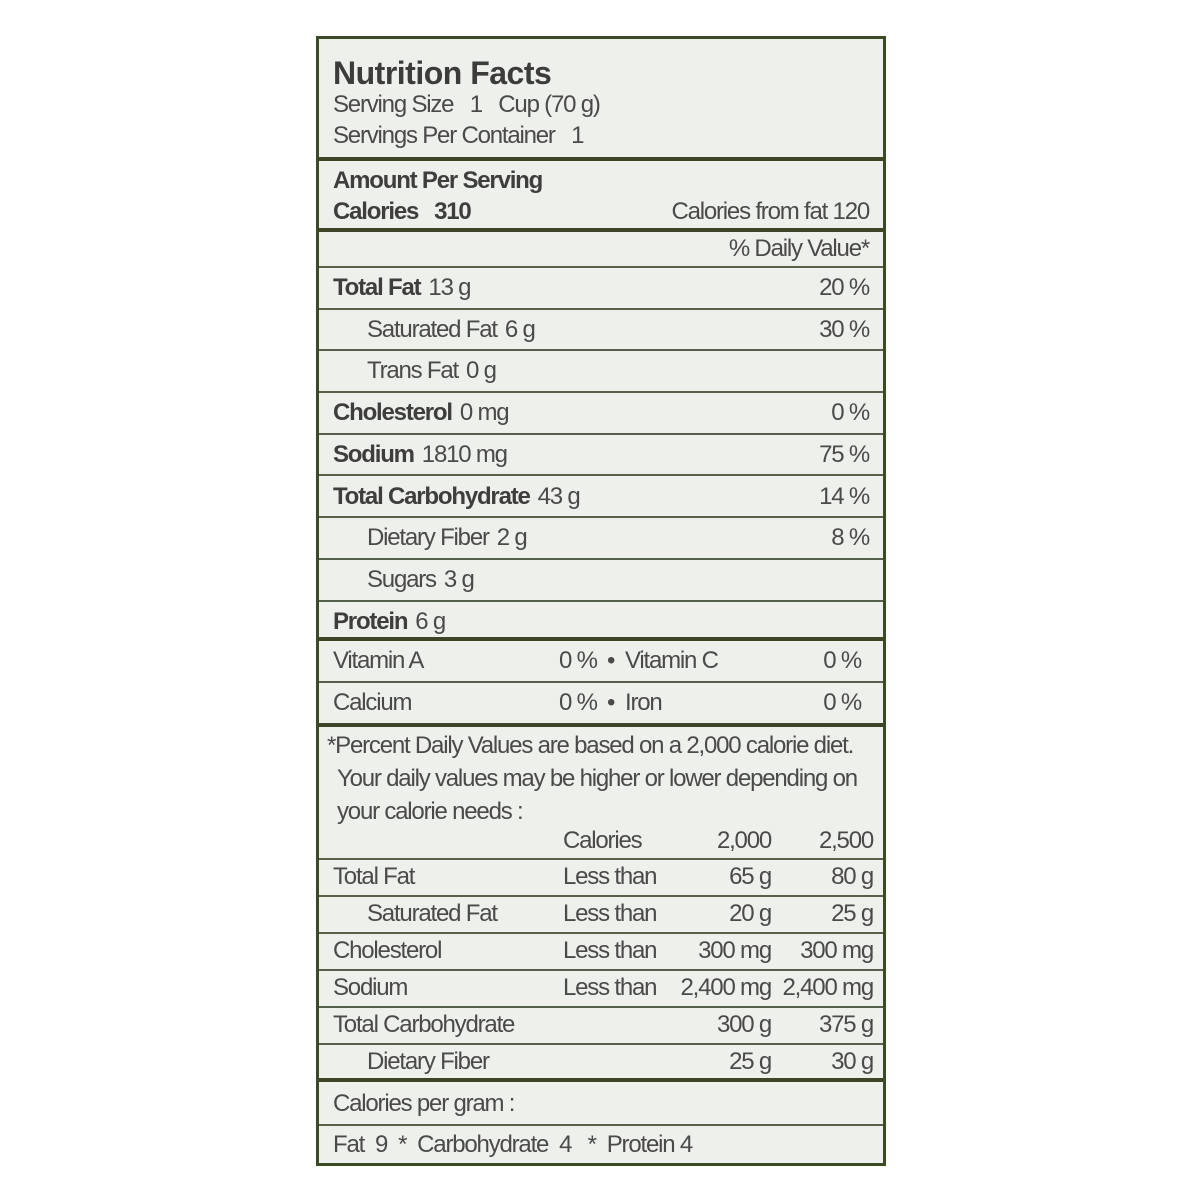  I want to click on reference-cell: 80 g, so click(852, 876).